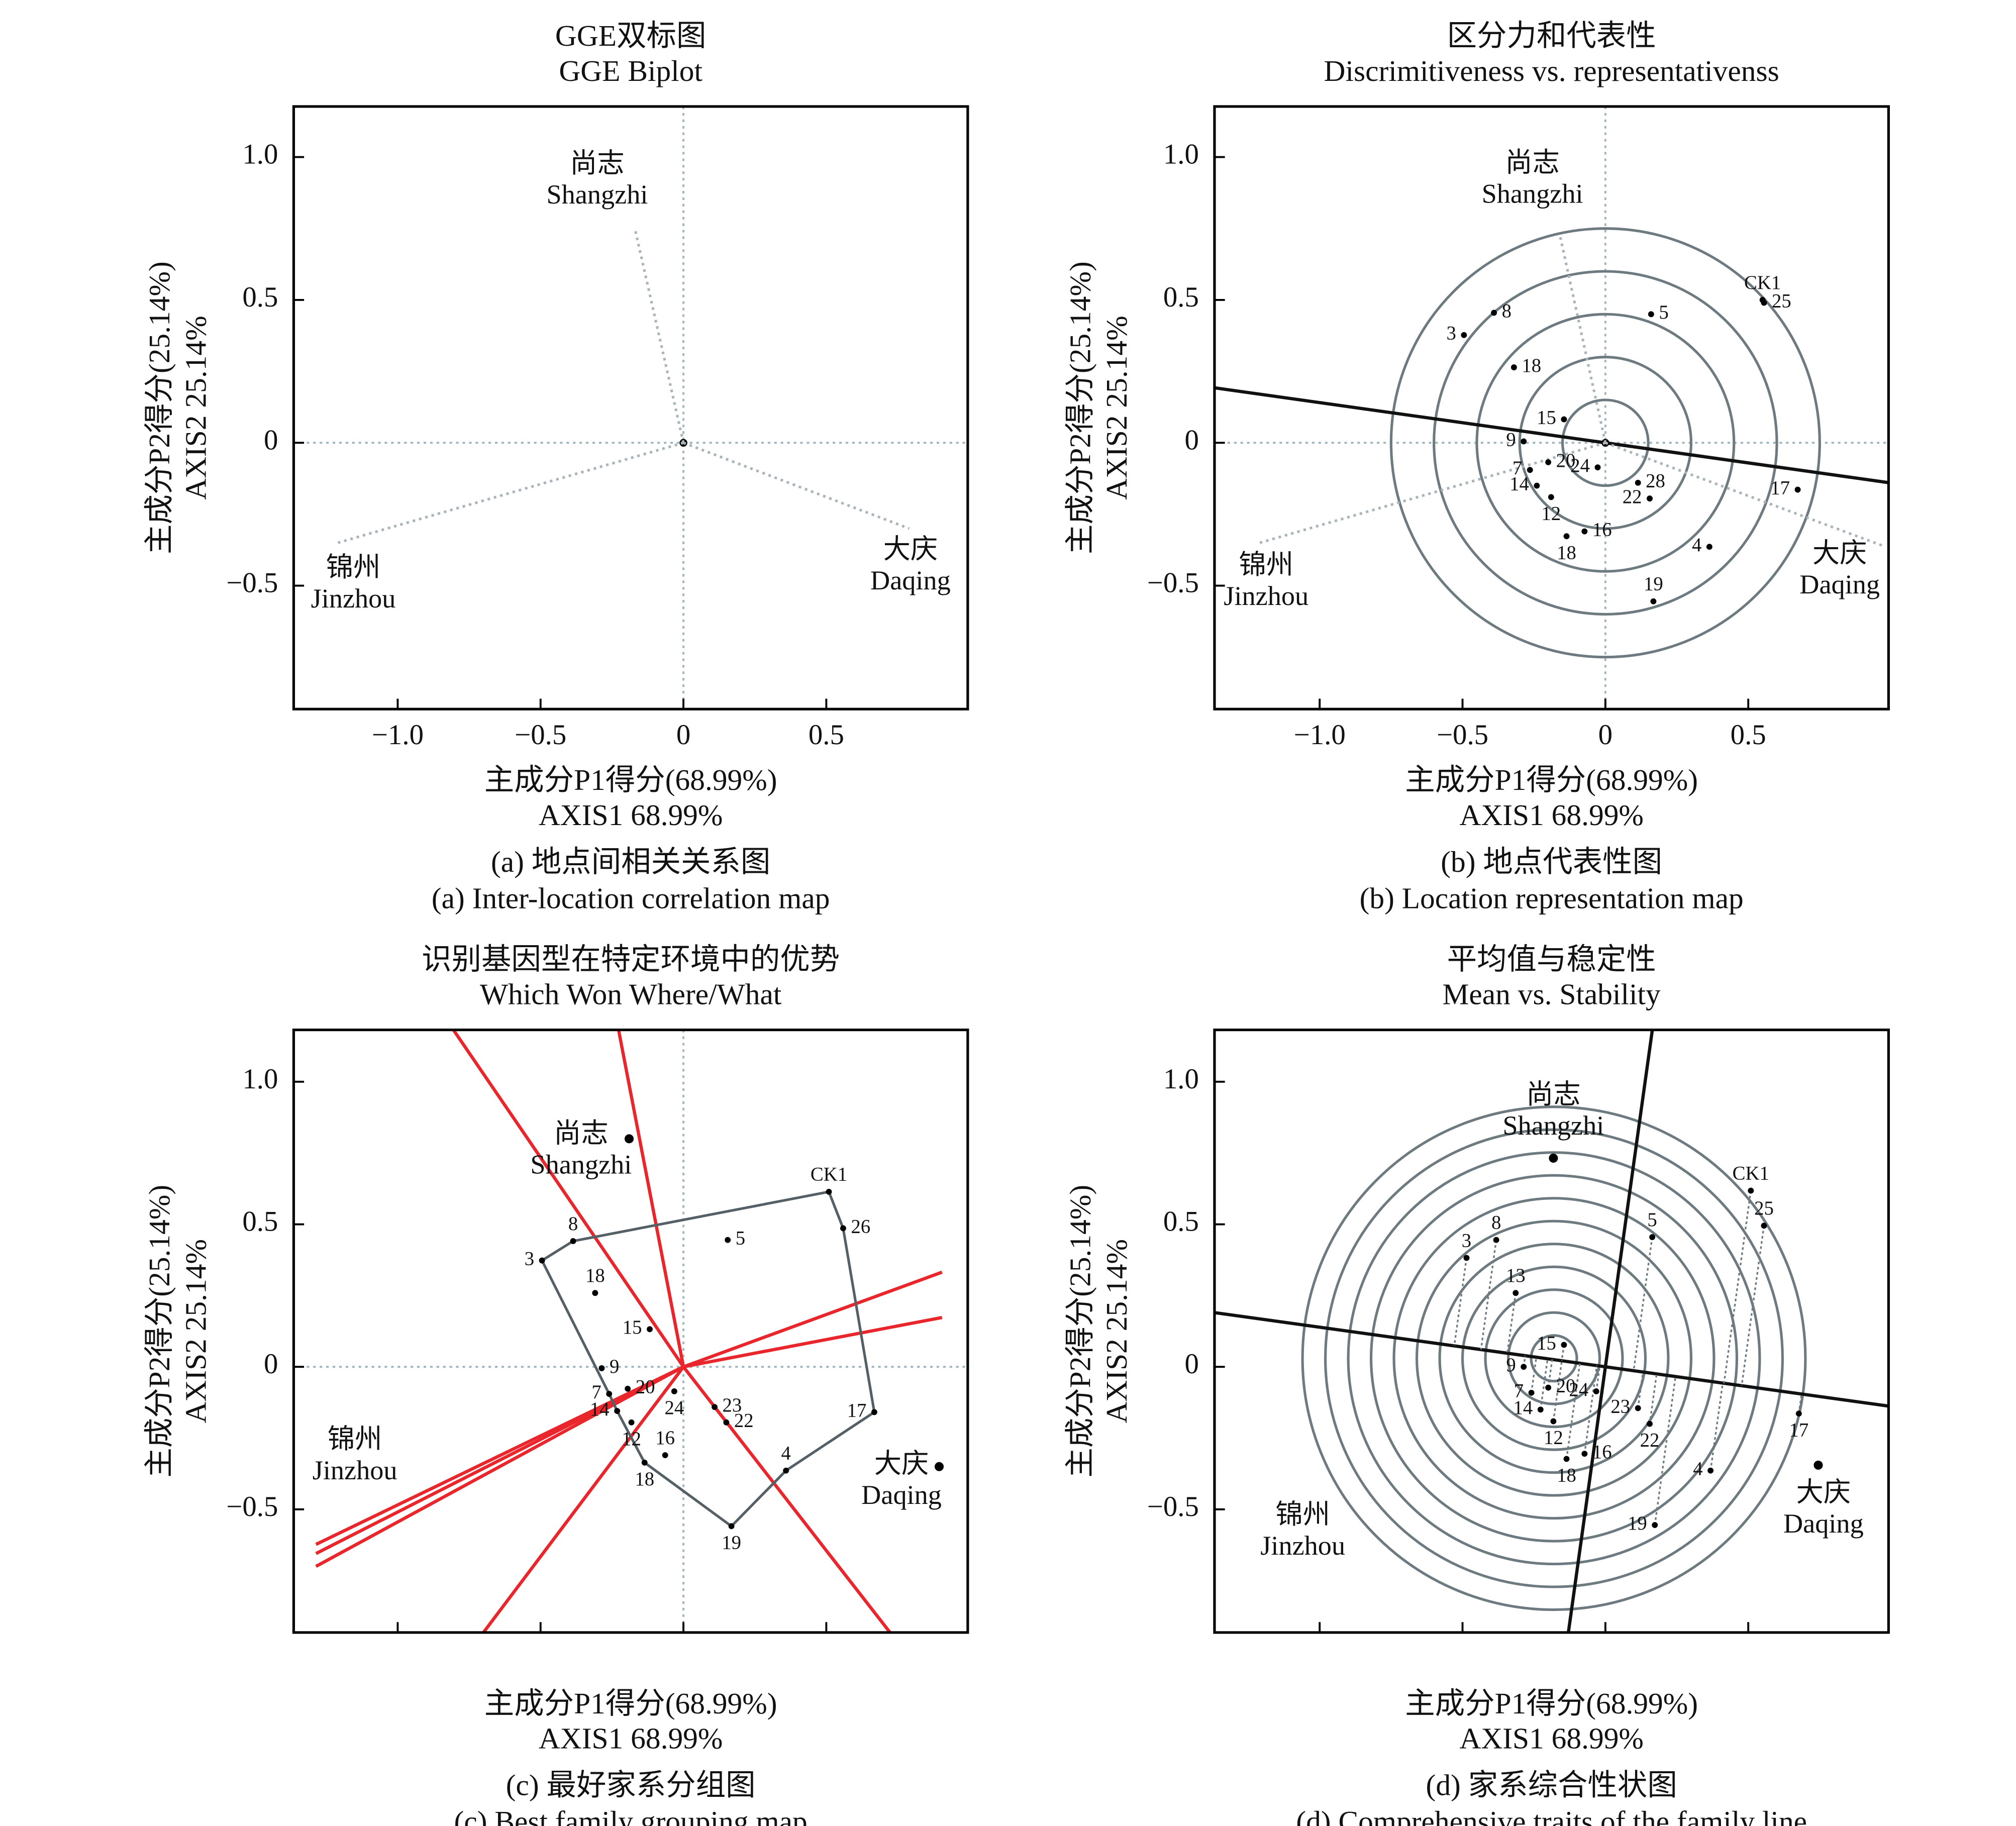  I want to click on chart-title: 平均值与稳定性, so click(1552, 959).